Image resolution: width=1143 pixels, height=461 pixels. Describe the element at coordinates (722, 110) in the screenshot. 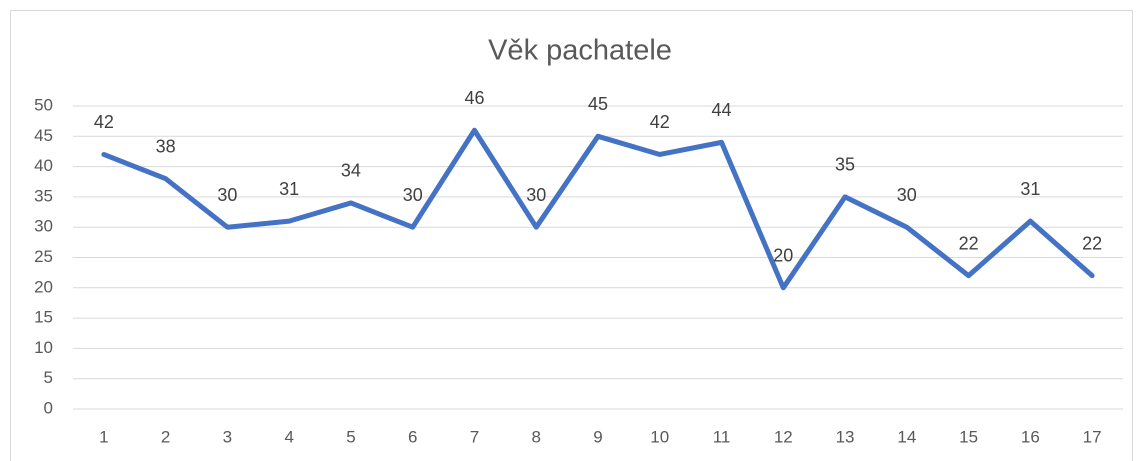

I see `data-label: 44` at that location.